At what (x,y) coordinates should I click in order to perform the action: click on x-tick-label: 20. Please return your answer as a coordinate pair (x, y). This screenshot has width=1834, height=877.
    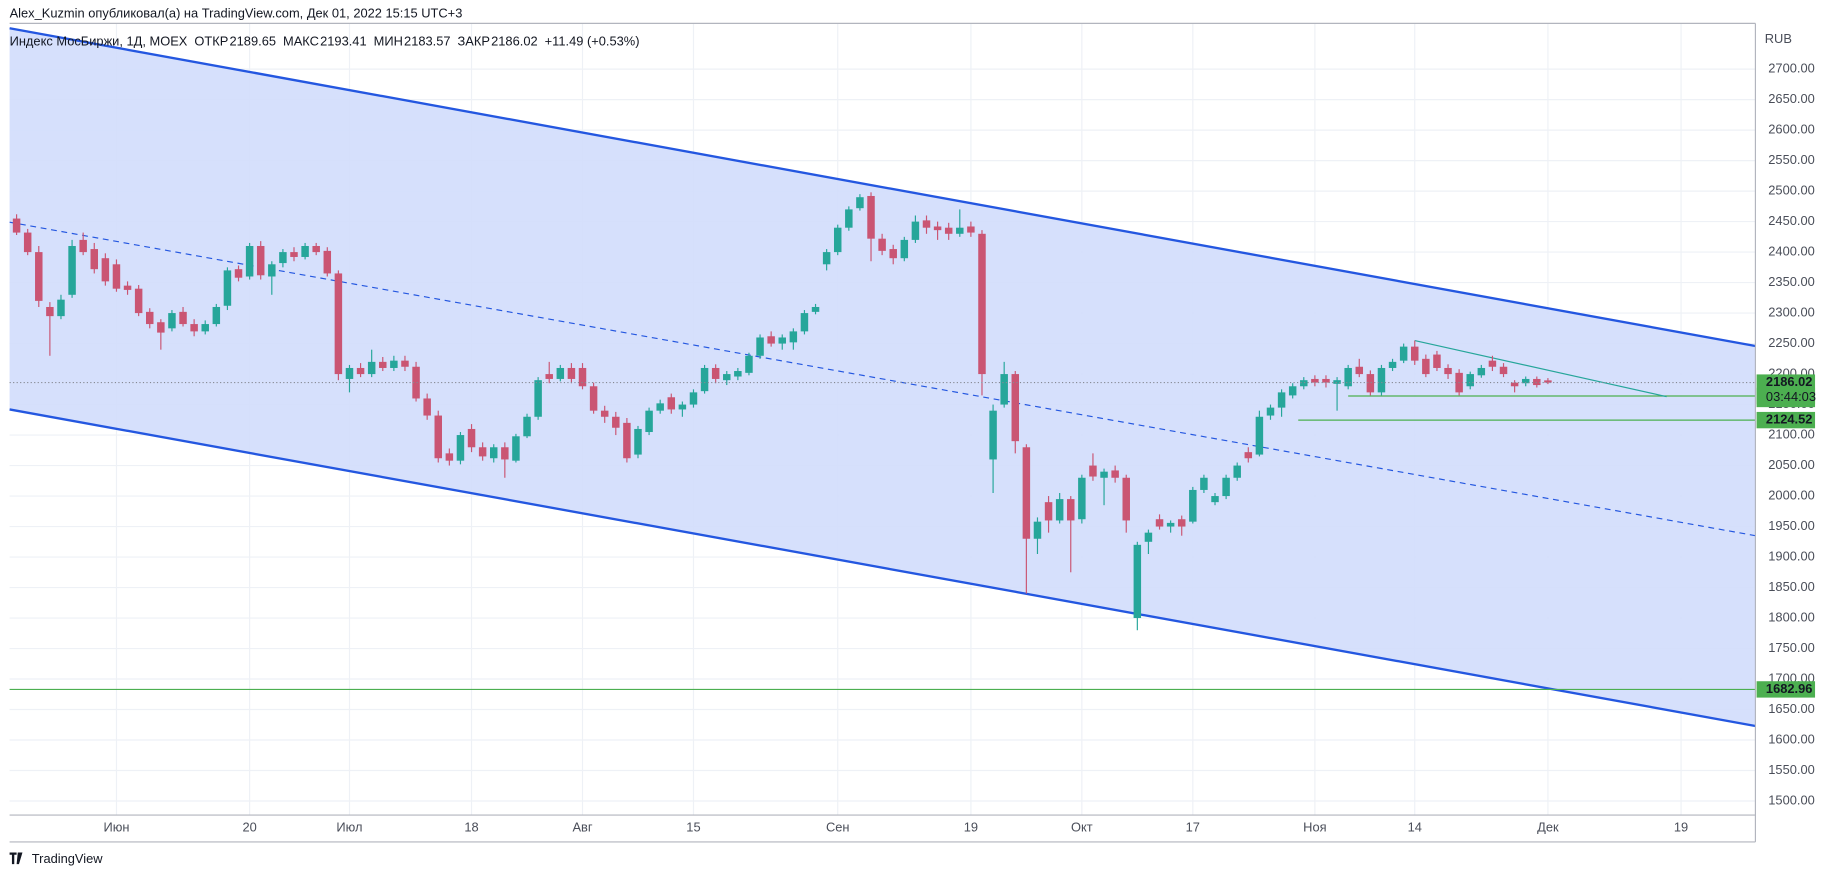
    Looking at the image, I should click on (249, 826).